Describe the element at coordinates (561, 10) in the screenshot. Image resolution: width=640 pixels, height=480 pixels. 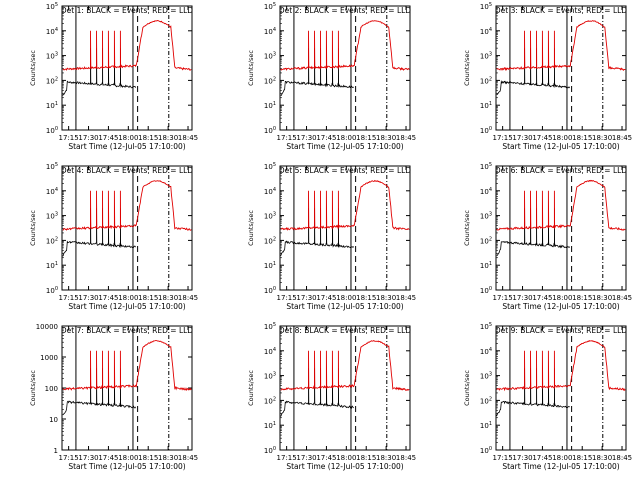
I see `panel-title: Det 3: BLACK = Events, RED = LLD` at that location.